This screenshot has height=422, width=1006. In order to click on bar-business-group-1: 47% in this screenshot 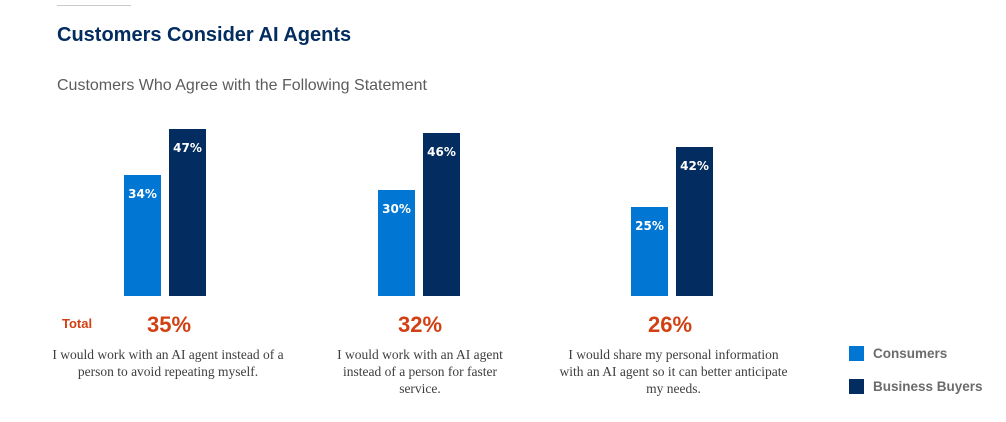, I will do `click(187, 212)`.